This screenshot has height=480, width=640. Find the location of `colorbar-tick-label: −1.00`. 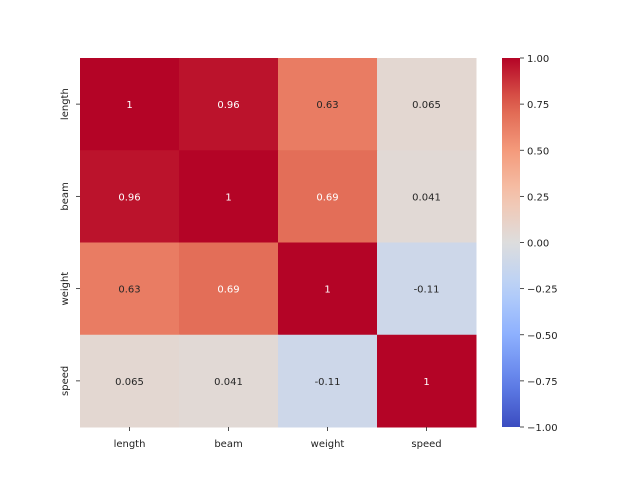

colorbar-tick-label: −1.00 is located at coordinates (542, 428).